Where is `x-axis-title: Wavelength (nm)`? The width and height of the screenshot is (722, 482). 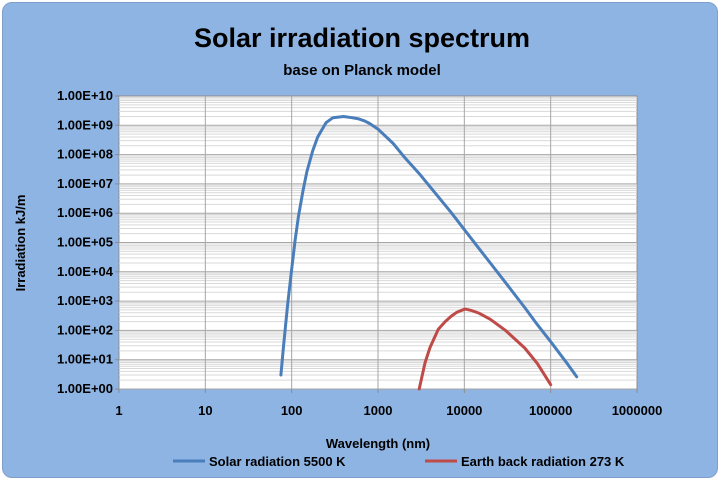 x-axis-title: Wavelength (nm) is located at coordinates (378, 443).